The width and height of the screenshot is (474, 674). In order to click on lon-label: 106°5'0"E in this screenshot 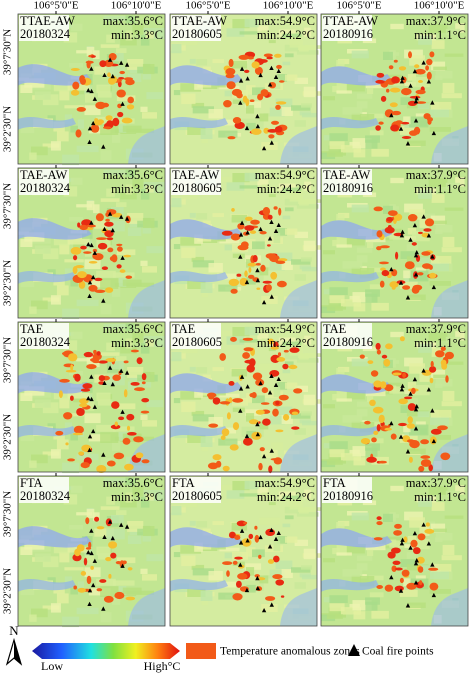, I will do `click(55, 6)`.